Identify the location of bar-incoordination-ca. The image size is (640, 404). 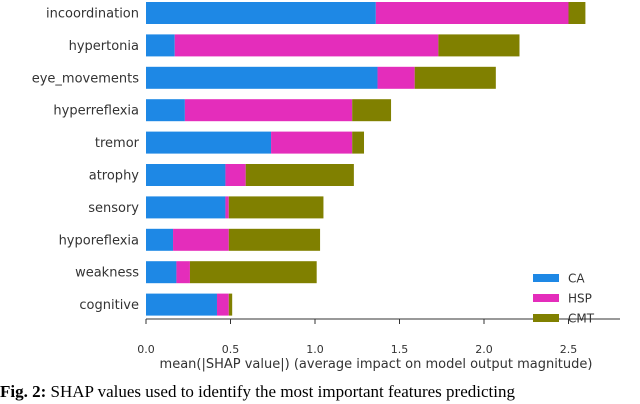
(261, 13).